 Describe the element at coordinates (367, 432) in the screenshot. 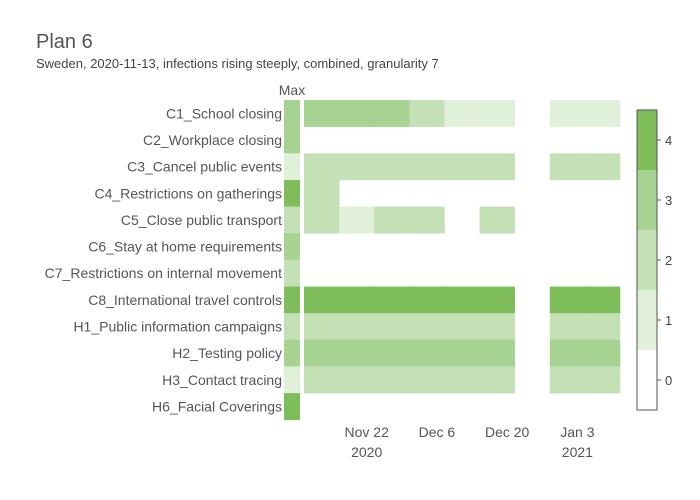

I see `x-tick-label: Nov 22` at that location.